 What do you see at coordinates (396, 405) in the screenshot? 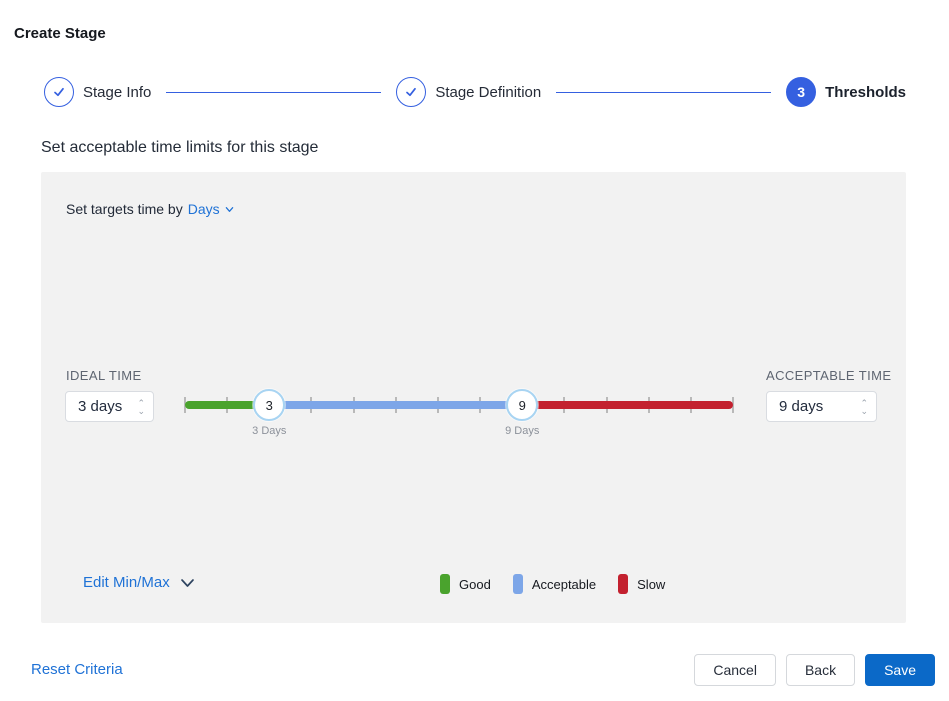
I see `acceptable-segment` at bounding box center [396, 405].